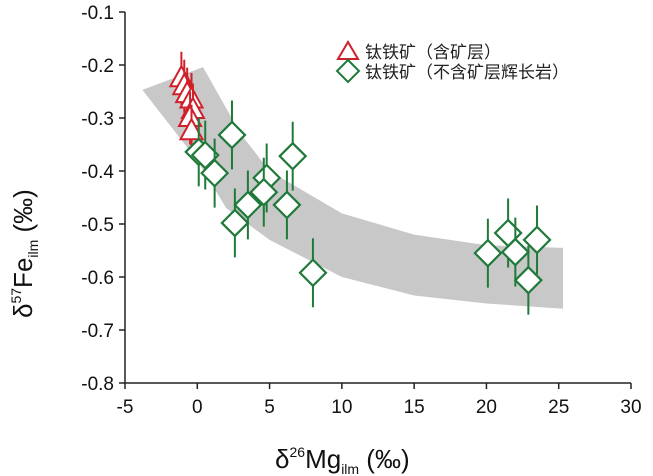 The height and width of the screenshot is (476, 653). I want to click on y-tick-label: -0.1, so click(97, 13).